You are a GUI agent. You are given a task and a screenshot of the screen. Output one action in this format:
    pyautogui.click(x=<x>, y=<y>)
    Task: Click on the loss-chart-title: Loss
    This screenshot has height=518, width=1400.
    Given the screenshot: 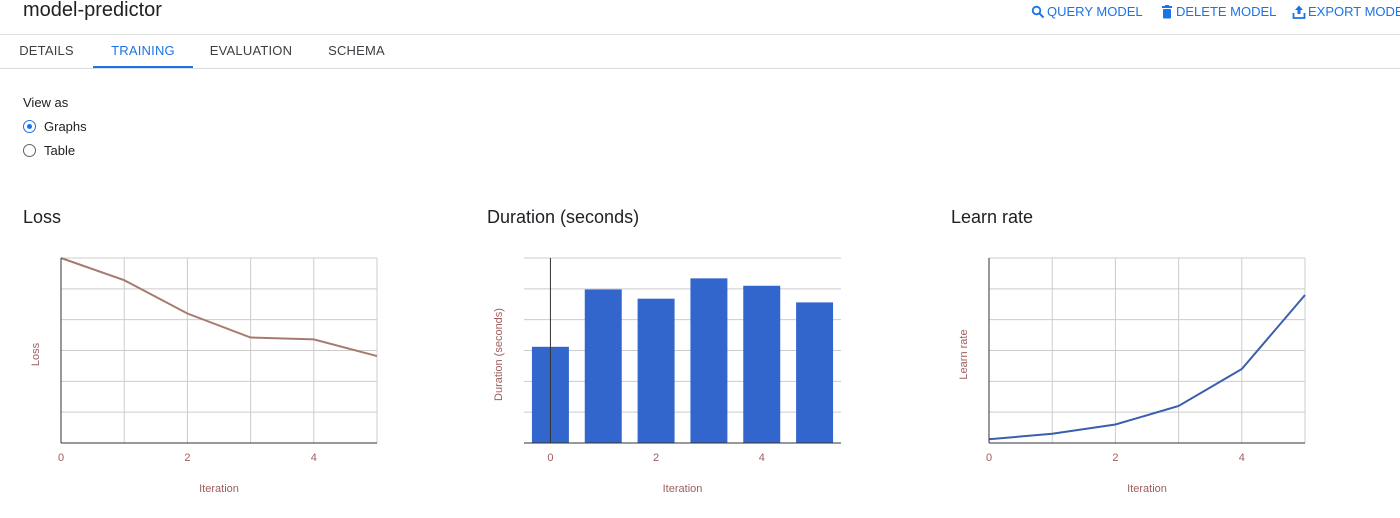 What is the action you would take?
    pyautogui.click(x=42, y=217)
    